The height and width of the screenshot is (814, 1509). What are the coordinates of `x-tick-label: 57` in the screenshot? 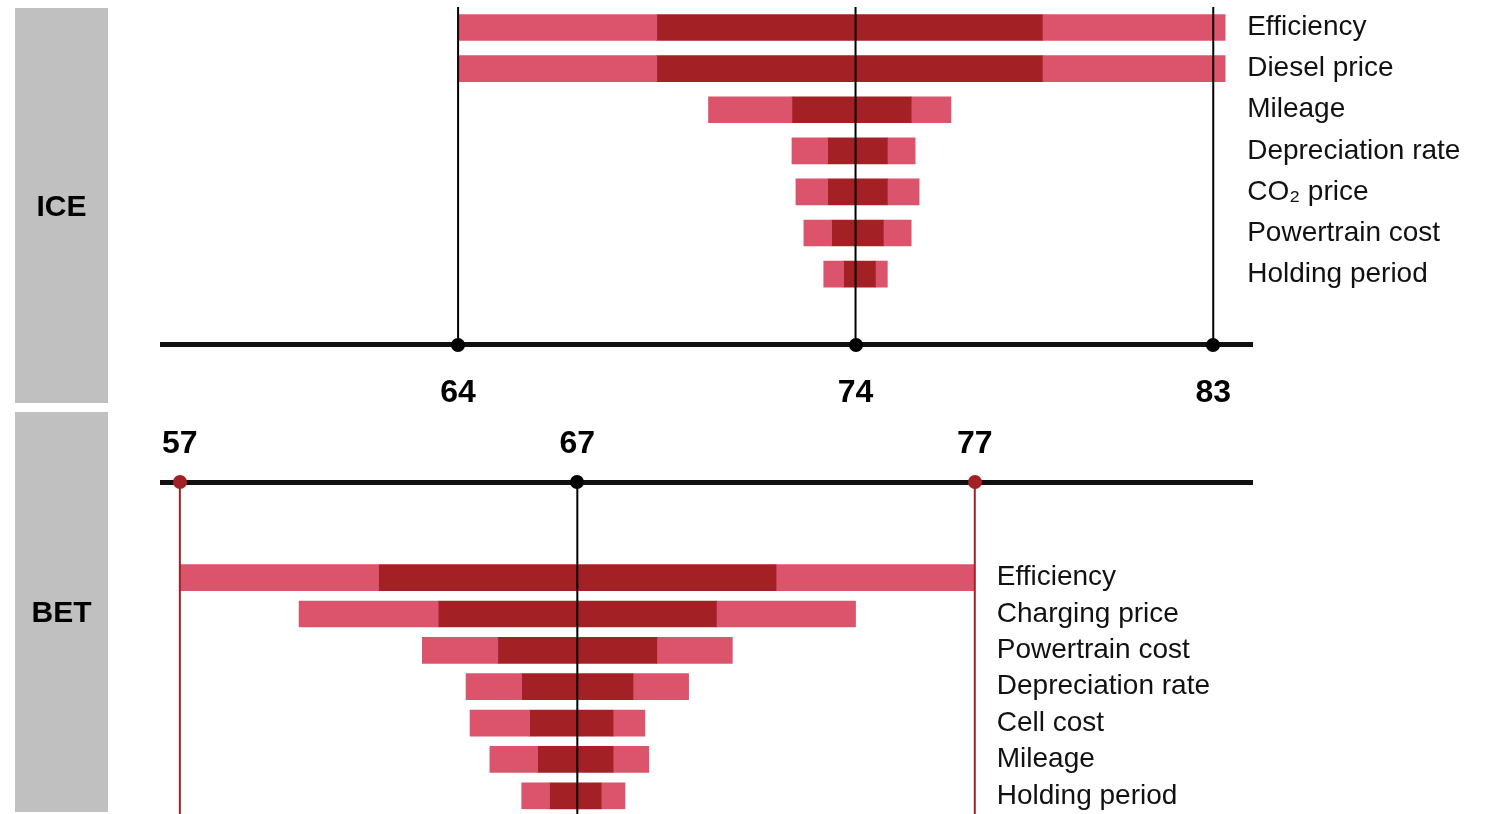 It's located at (180, 442).